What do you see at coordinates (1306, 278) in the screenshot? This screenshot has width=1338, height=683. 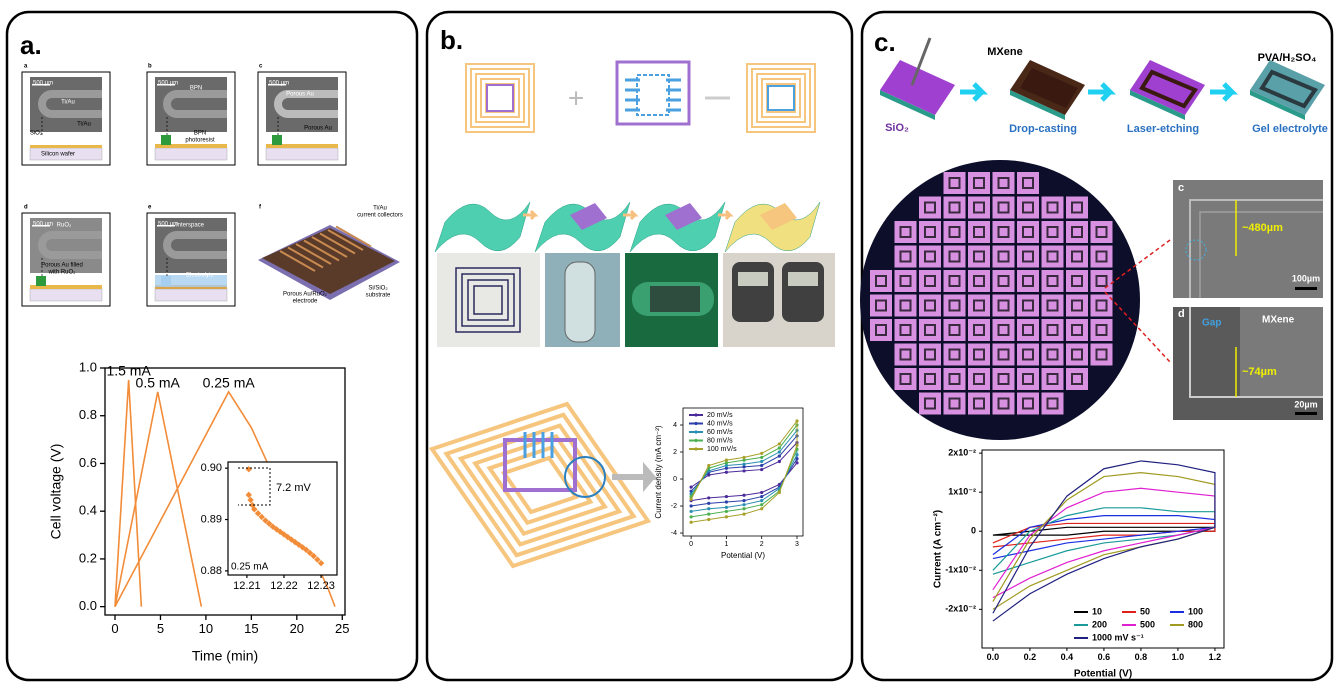 I see `annotation: 100µm` at bounding box center [1306, 278].